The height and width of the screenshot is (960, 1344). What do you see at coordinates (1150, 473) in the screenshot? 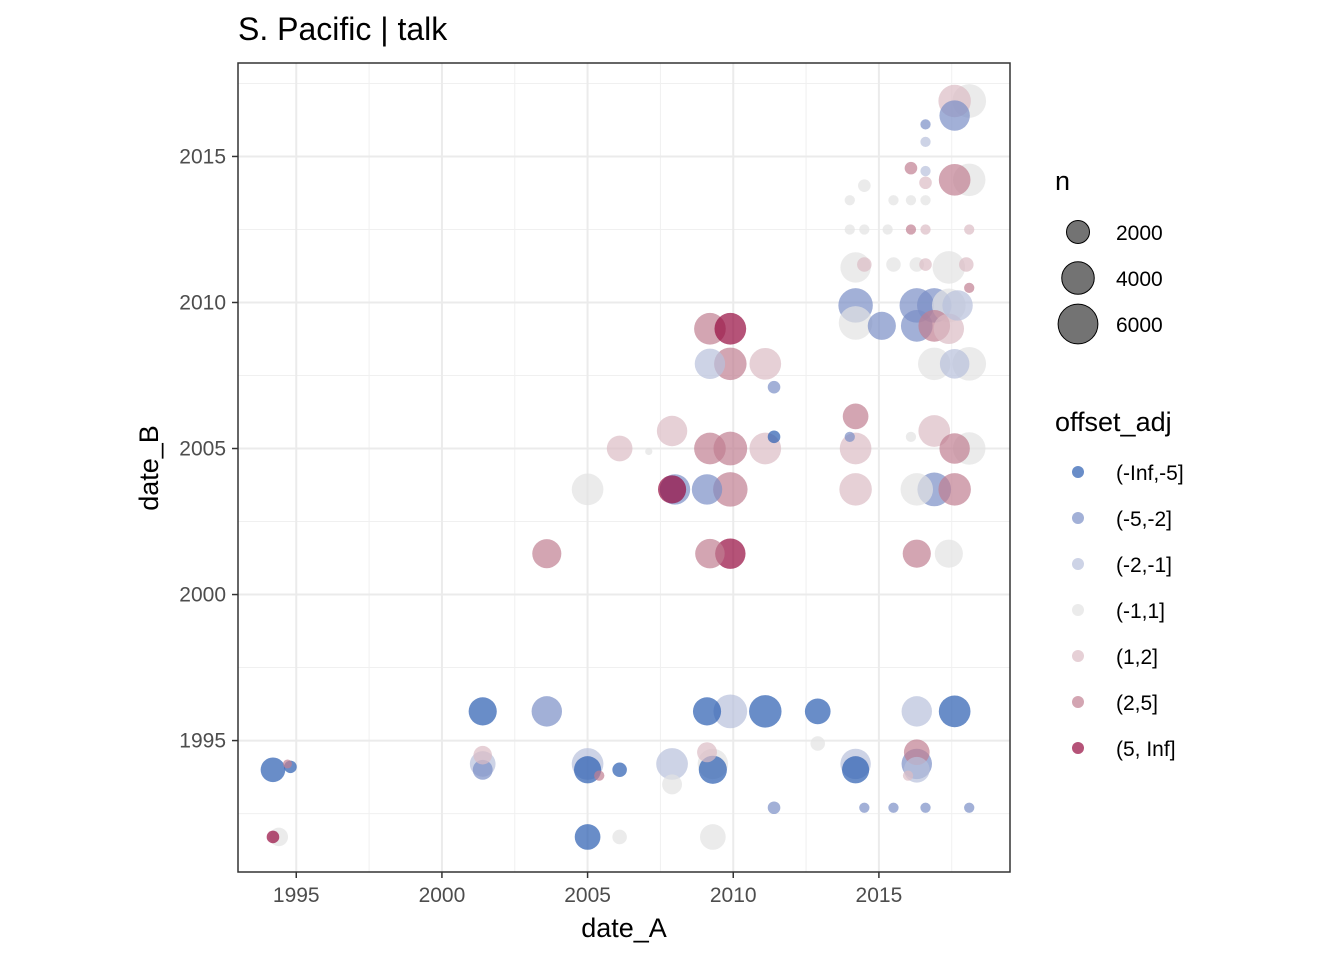
I see `color-legend-label: (-Inf,-5]` at bounding box center [1150, 473].